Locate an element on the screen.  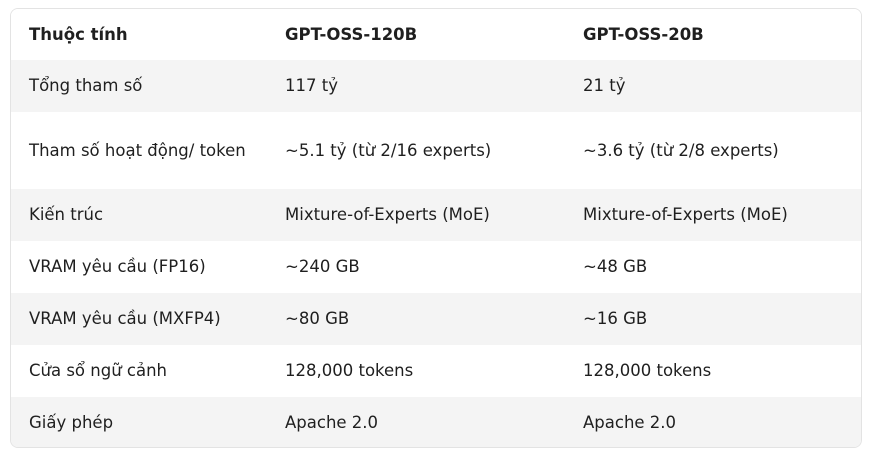
cell-20b: Apache 2.0 is located at coordinates (713, 422).